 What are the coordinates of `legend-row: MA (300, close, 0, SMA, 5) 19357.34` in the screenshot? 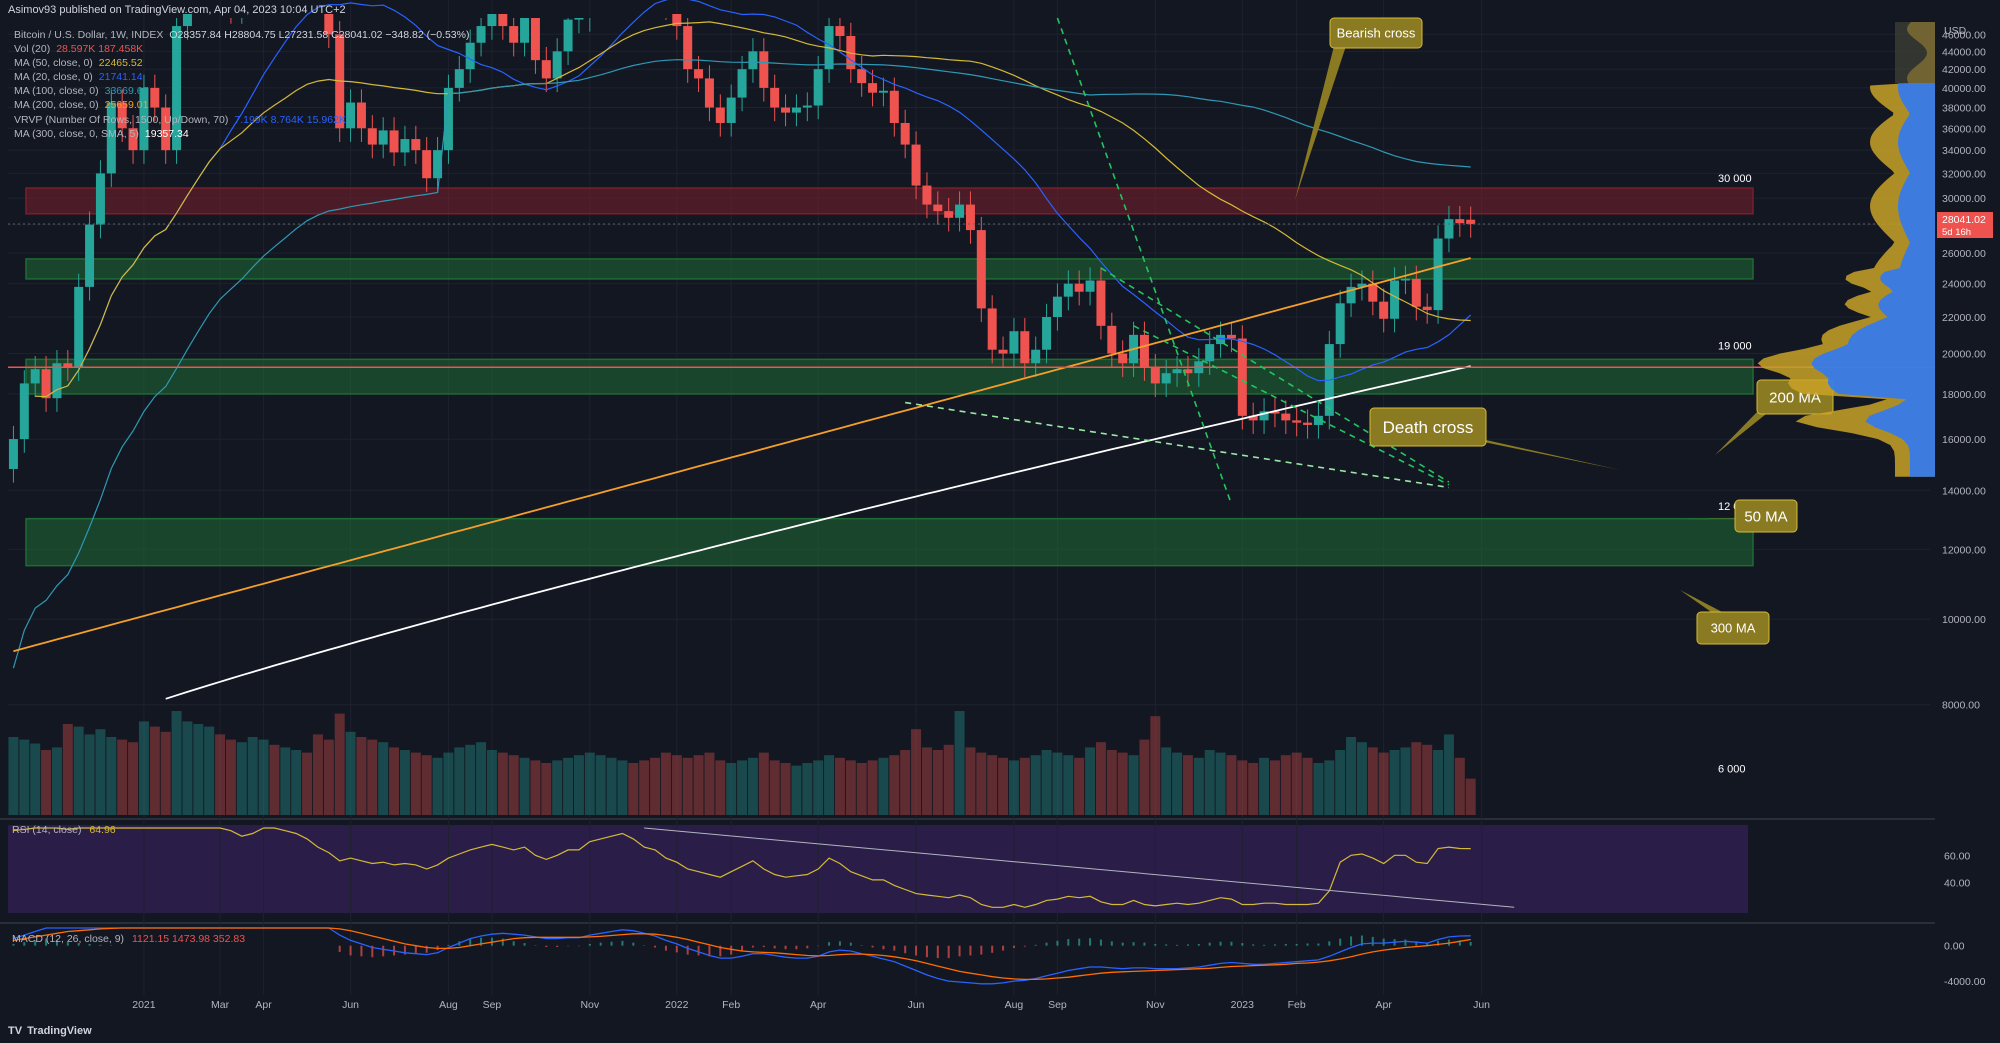 It's located at (241, 134).